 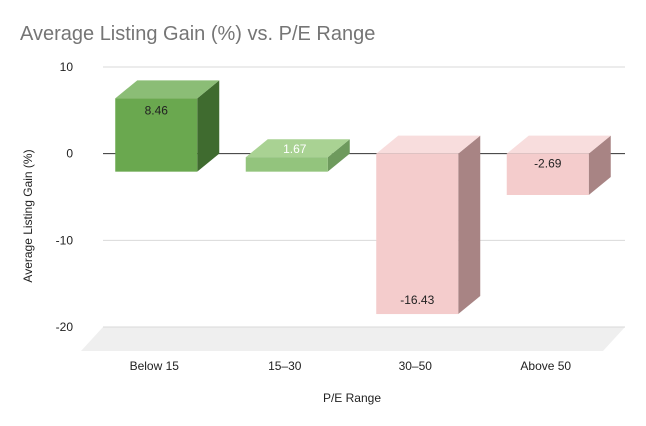 I want to click on y-tick-label: 10, so click(x=67, y=67).